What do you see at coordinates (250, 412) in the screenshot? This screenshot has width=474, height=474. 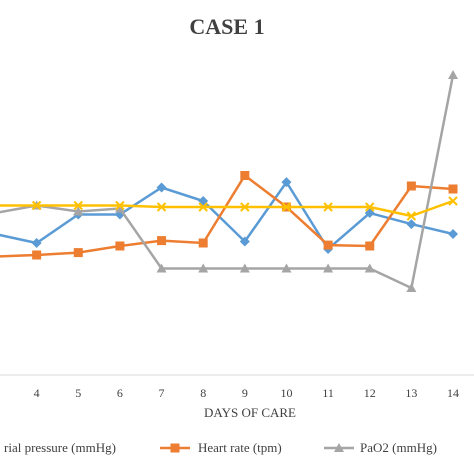 I see `x-axis-title: DAYS OF CARE` at bounding box center [250, 412].